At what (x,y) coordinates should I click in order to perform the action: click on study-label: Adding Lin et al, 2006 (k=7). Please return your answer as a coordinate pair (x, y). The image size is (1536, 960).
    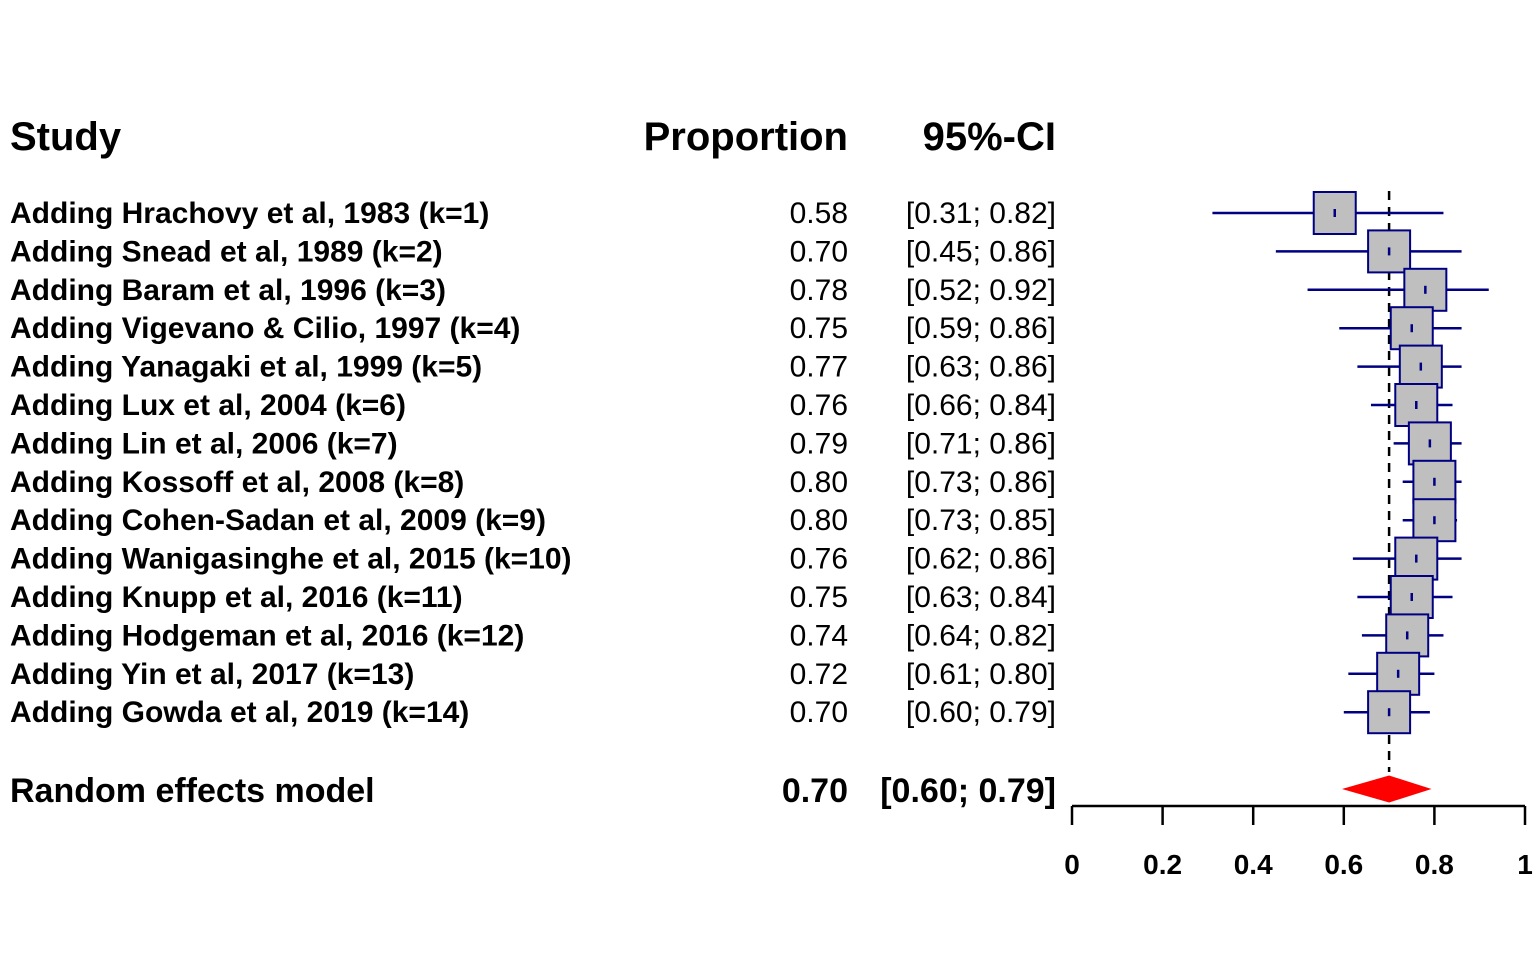
    Looking at the image, I should click on (204, 443).